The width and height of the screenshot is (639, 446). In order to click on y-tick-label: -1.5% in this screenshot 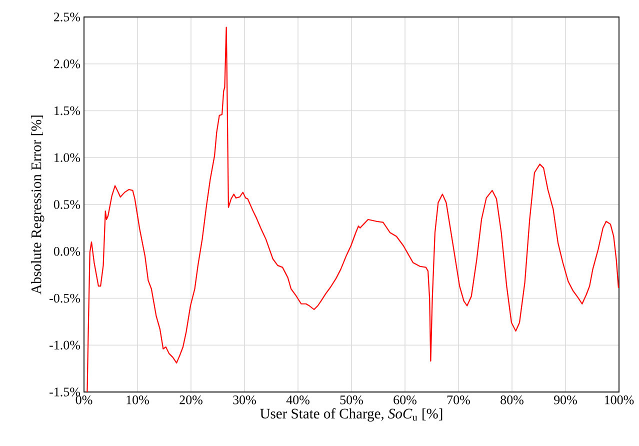, I will do `click(65, 392)`.